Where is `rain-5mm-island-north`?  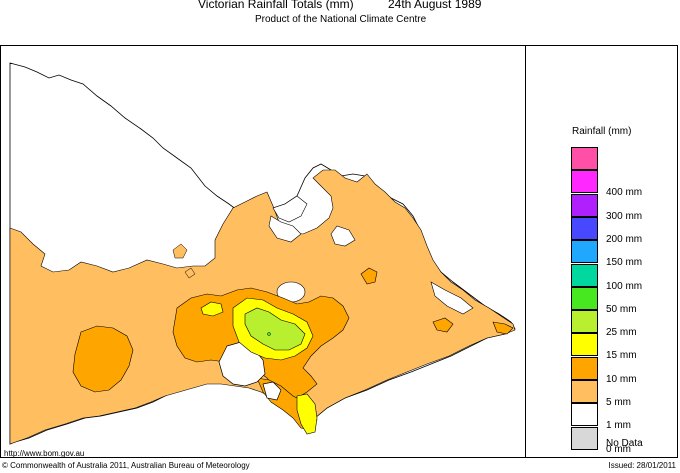
rain-5mm-island-north is located at coordinates (180, 251).